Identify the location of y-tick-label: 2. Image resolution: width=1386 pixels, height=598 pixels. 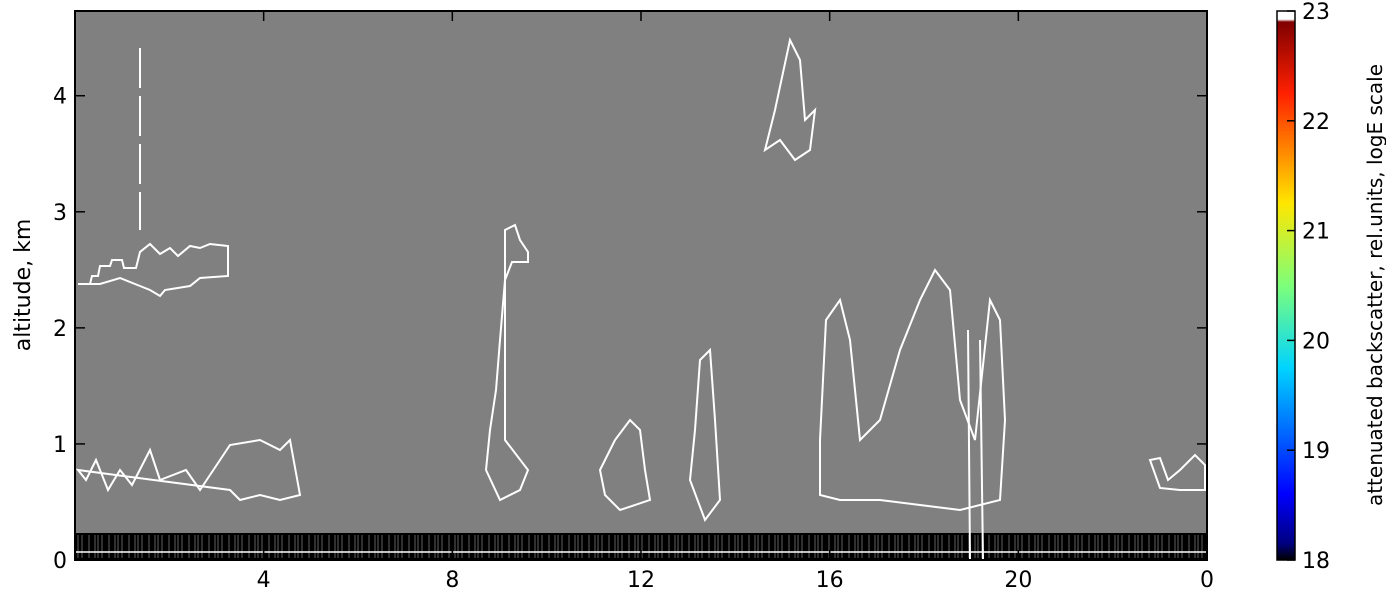
(60, 329).